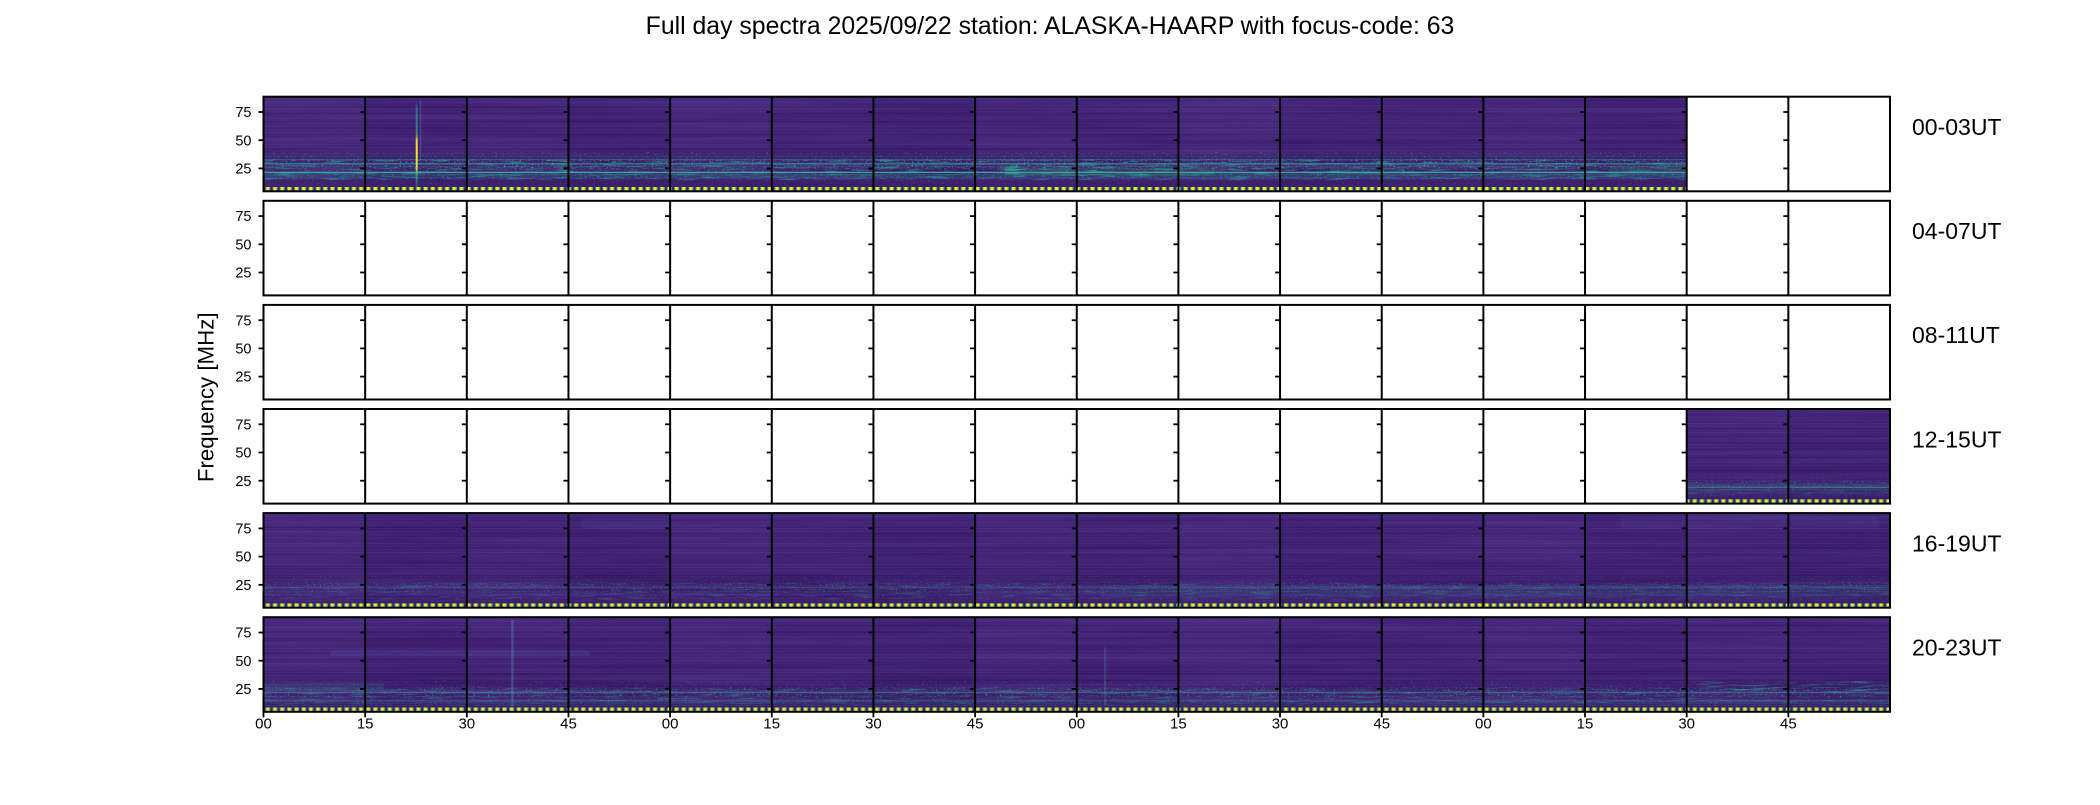 This screenshot has width=2100, height=805. Describe the element at coordinates (1956, 231) in the screenshot. I see `svg-text: 04-07UT` at that location.